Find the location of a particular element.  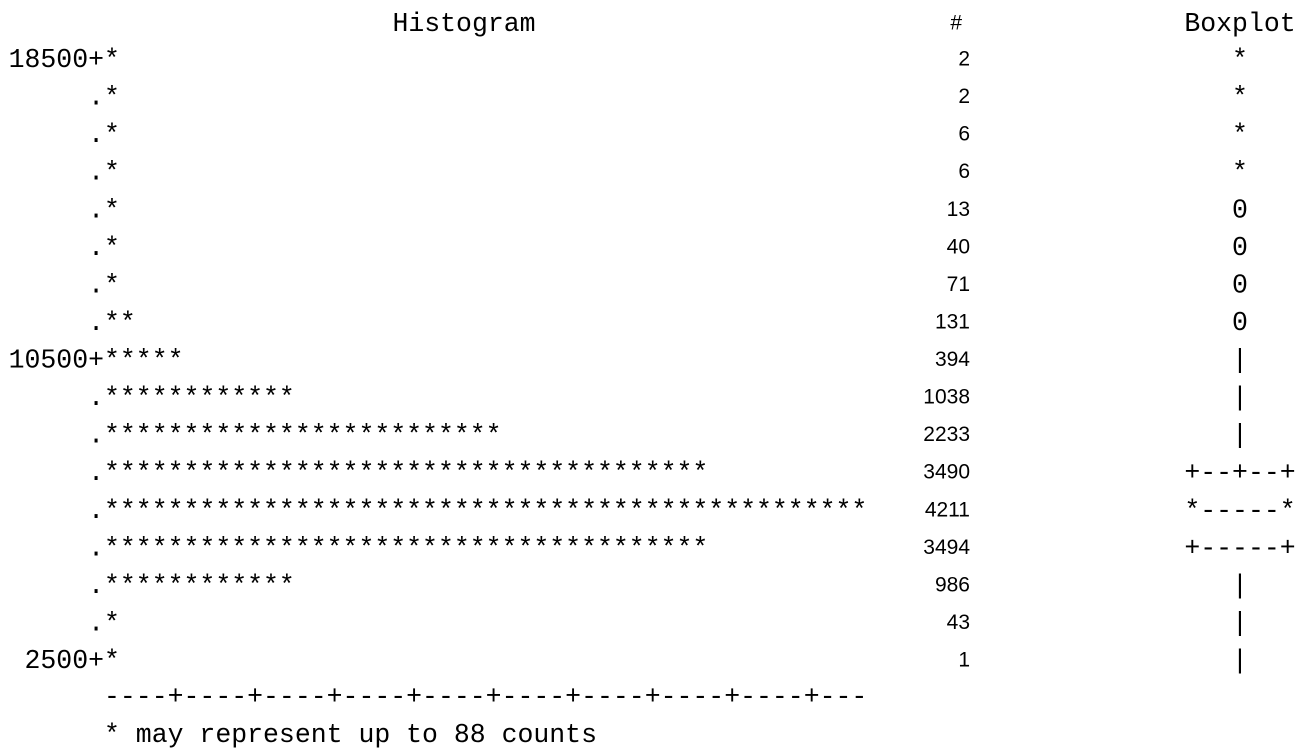

count: 1 is located at coordinates (964, 660).